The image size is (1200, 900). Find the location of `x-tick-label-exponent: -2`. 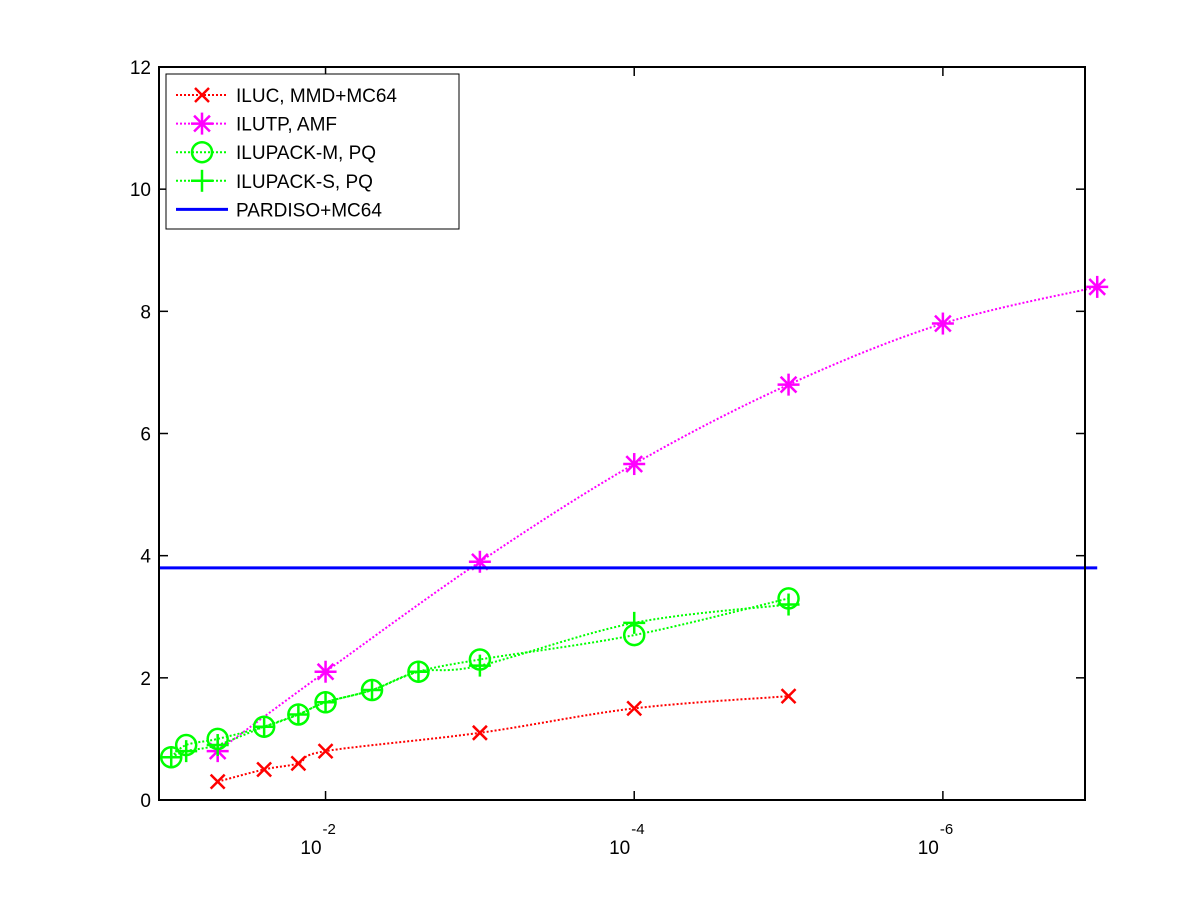

x-tick-label-exponent: -2 is located at coordinates (329, 829).